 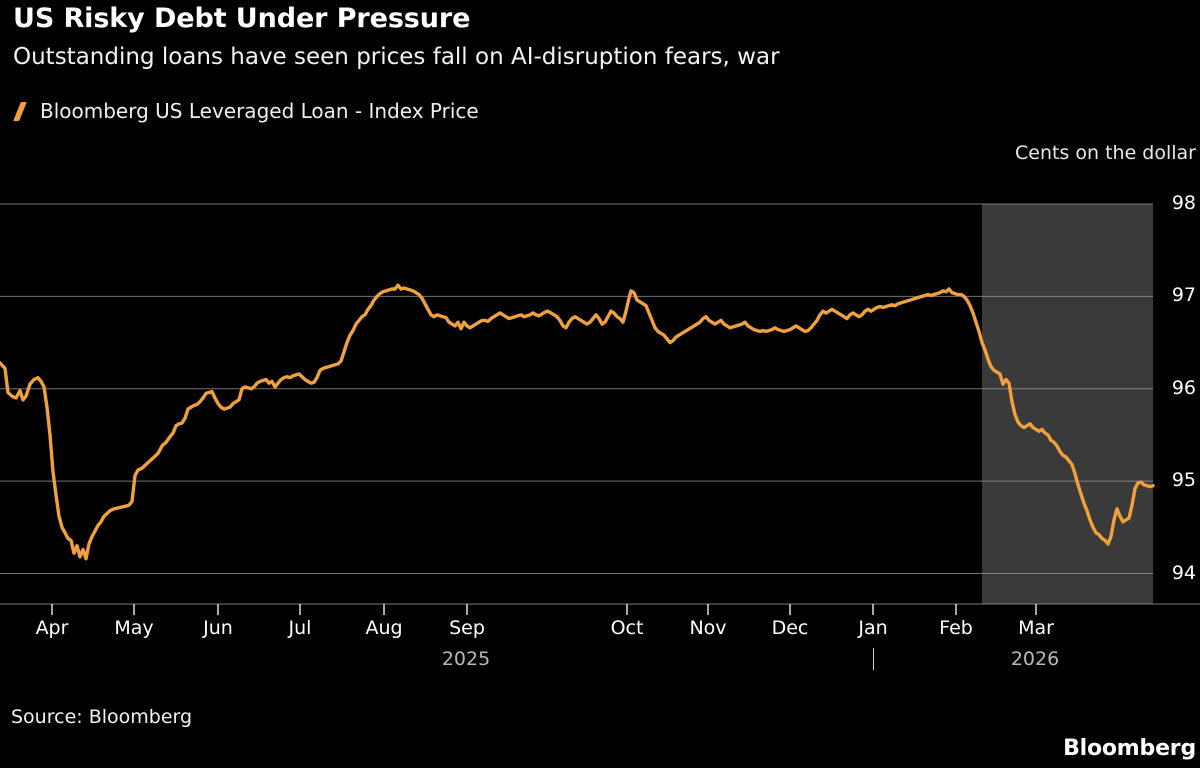 I want to click on x-axis-tick-label: Mar, so click(x=1036, y=628).